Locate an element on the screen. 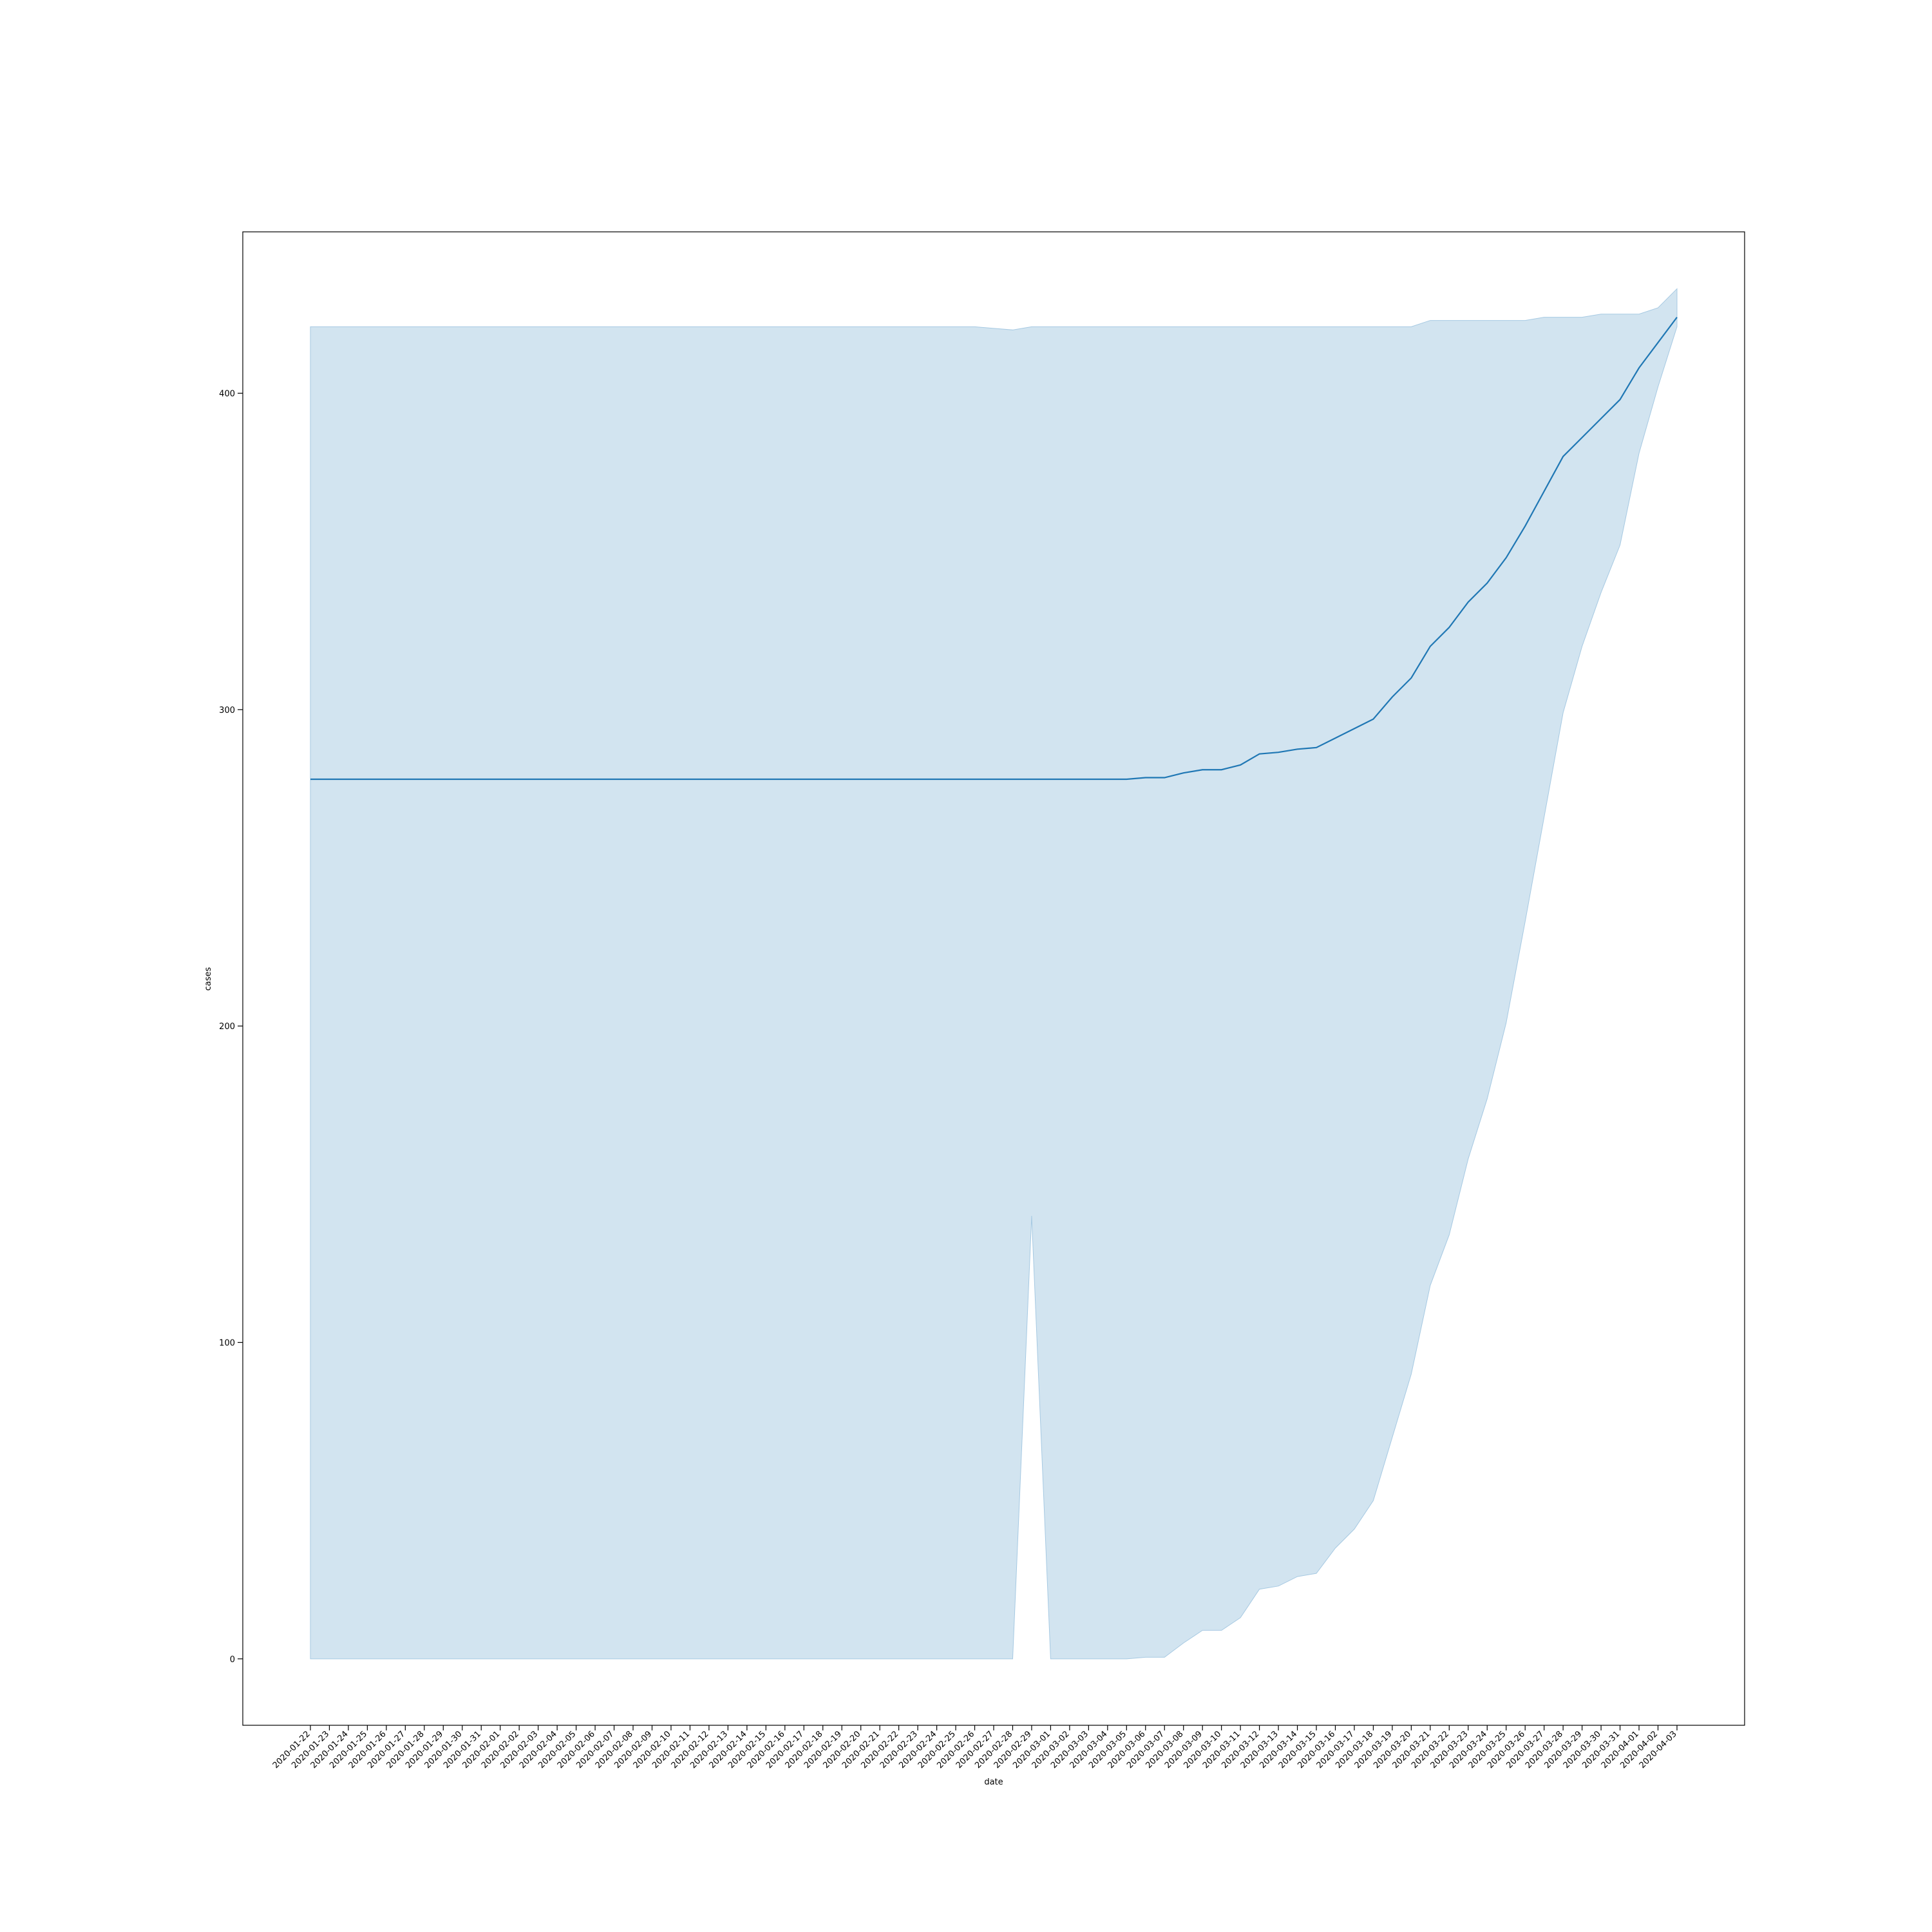 Image resolution: width=1932 pixels, height=1932 pixels. y-tick-label: 400 is located at coordinates (227, 395).